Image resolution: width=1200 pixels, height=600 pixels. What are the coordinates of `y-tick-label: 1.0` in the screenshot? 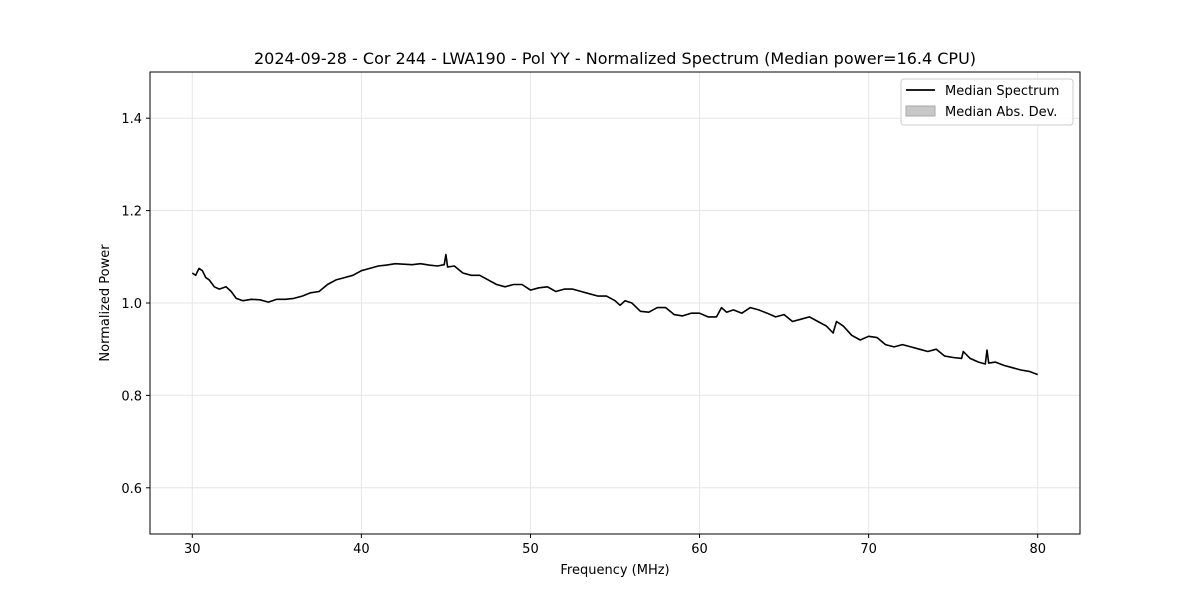 It's located at (131, 304).